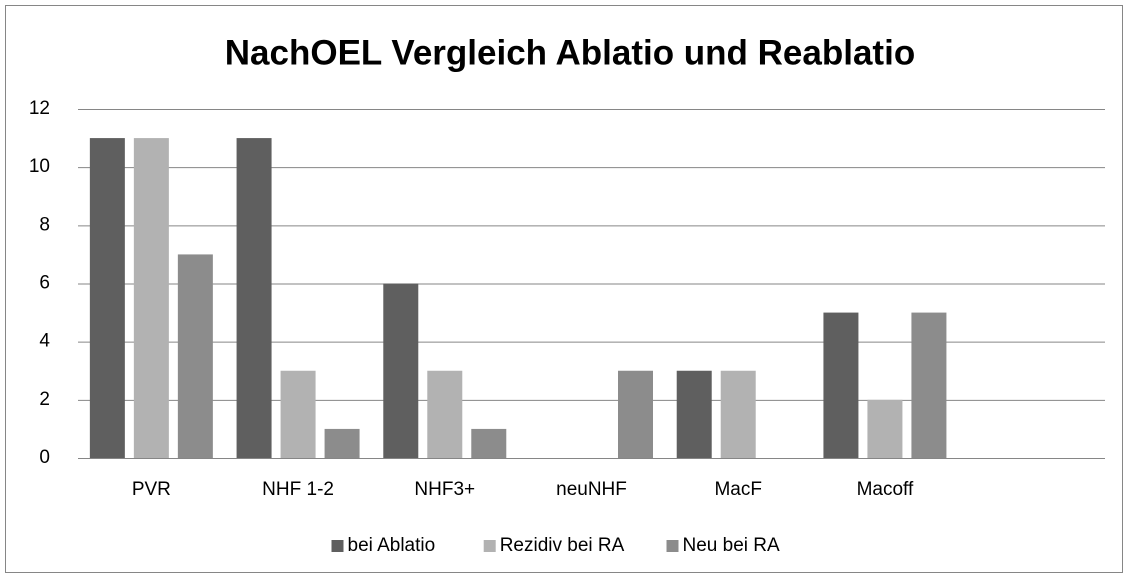  I want to click on x-tick-label: PVR, so click(151, 489).